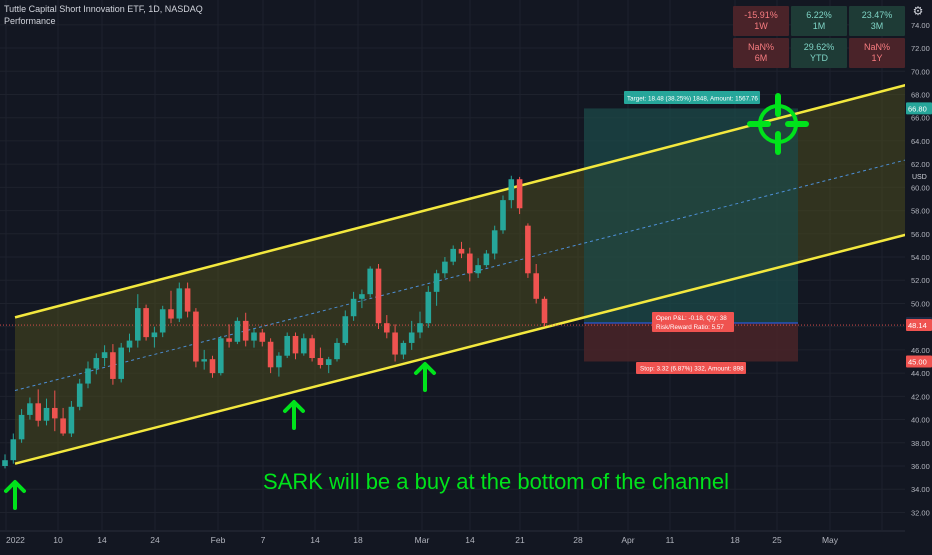 The image size is (932, 555). I want to click on x-tick-label: Mar, so click(422, 540).